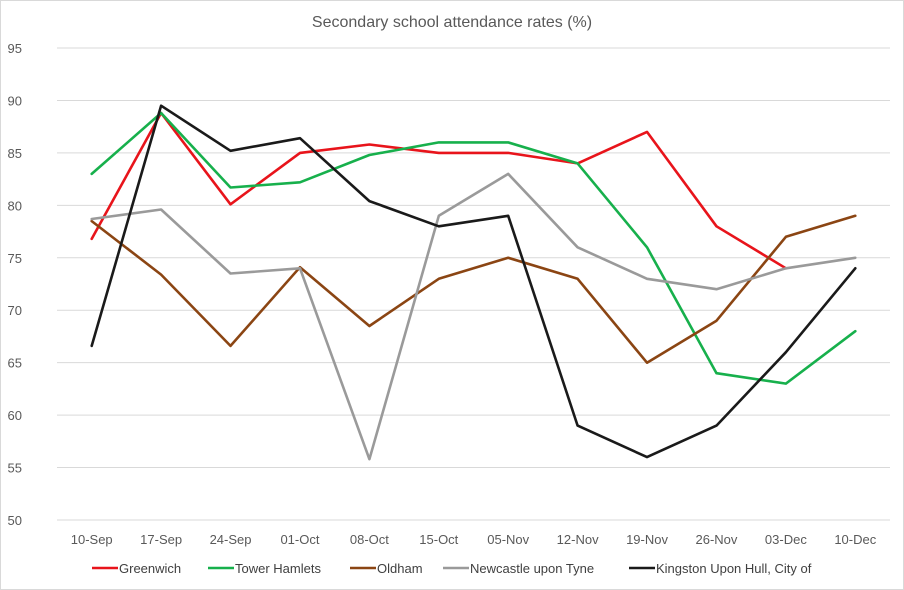  I want to click on x-tick-label: 17-Sep, so click(161, 539).